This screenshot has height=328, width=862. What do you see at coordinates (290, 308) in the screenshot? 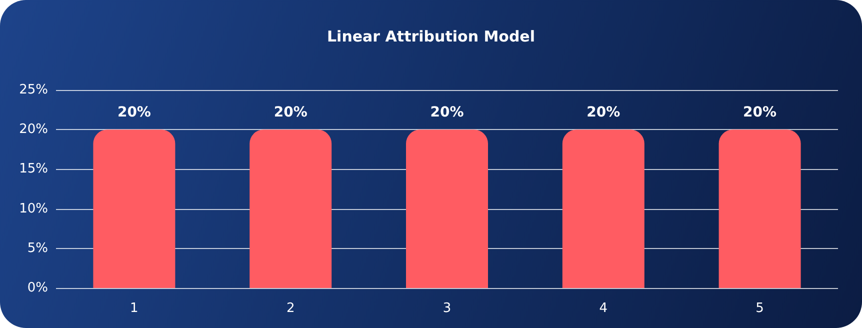
I see `x-tick-label: 2` at bounding box center [290, 308].